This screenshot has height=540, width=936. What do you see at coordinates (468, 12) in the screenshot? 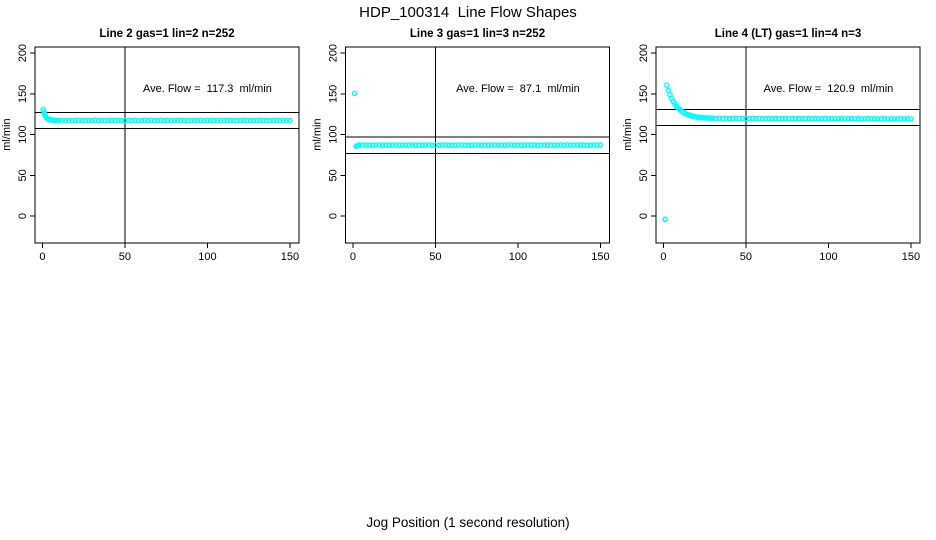
I see `main-title: HDP_100314 Line Flow Shapes` at bounding box center [468, 12].